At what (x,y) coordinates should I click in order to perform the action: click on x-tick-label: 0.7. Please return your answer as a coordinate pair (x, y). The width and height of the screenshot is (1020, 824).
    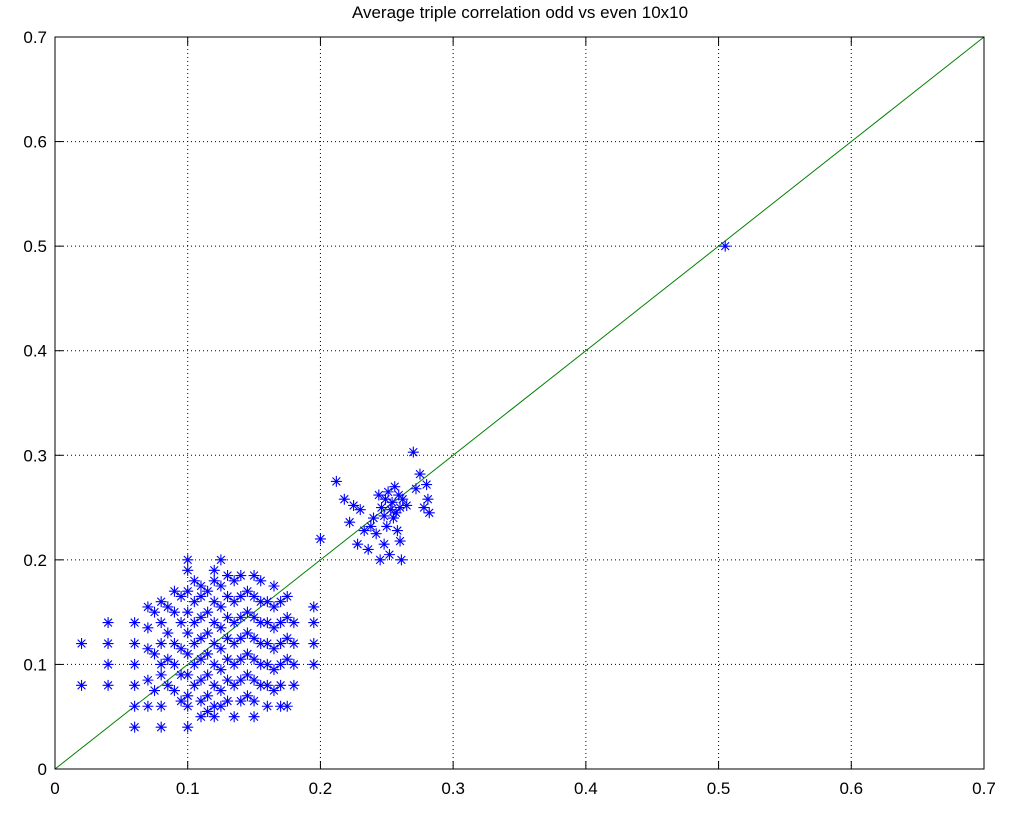
    Looking at the image, I should click on (984, 788).